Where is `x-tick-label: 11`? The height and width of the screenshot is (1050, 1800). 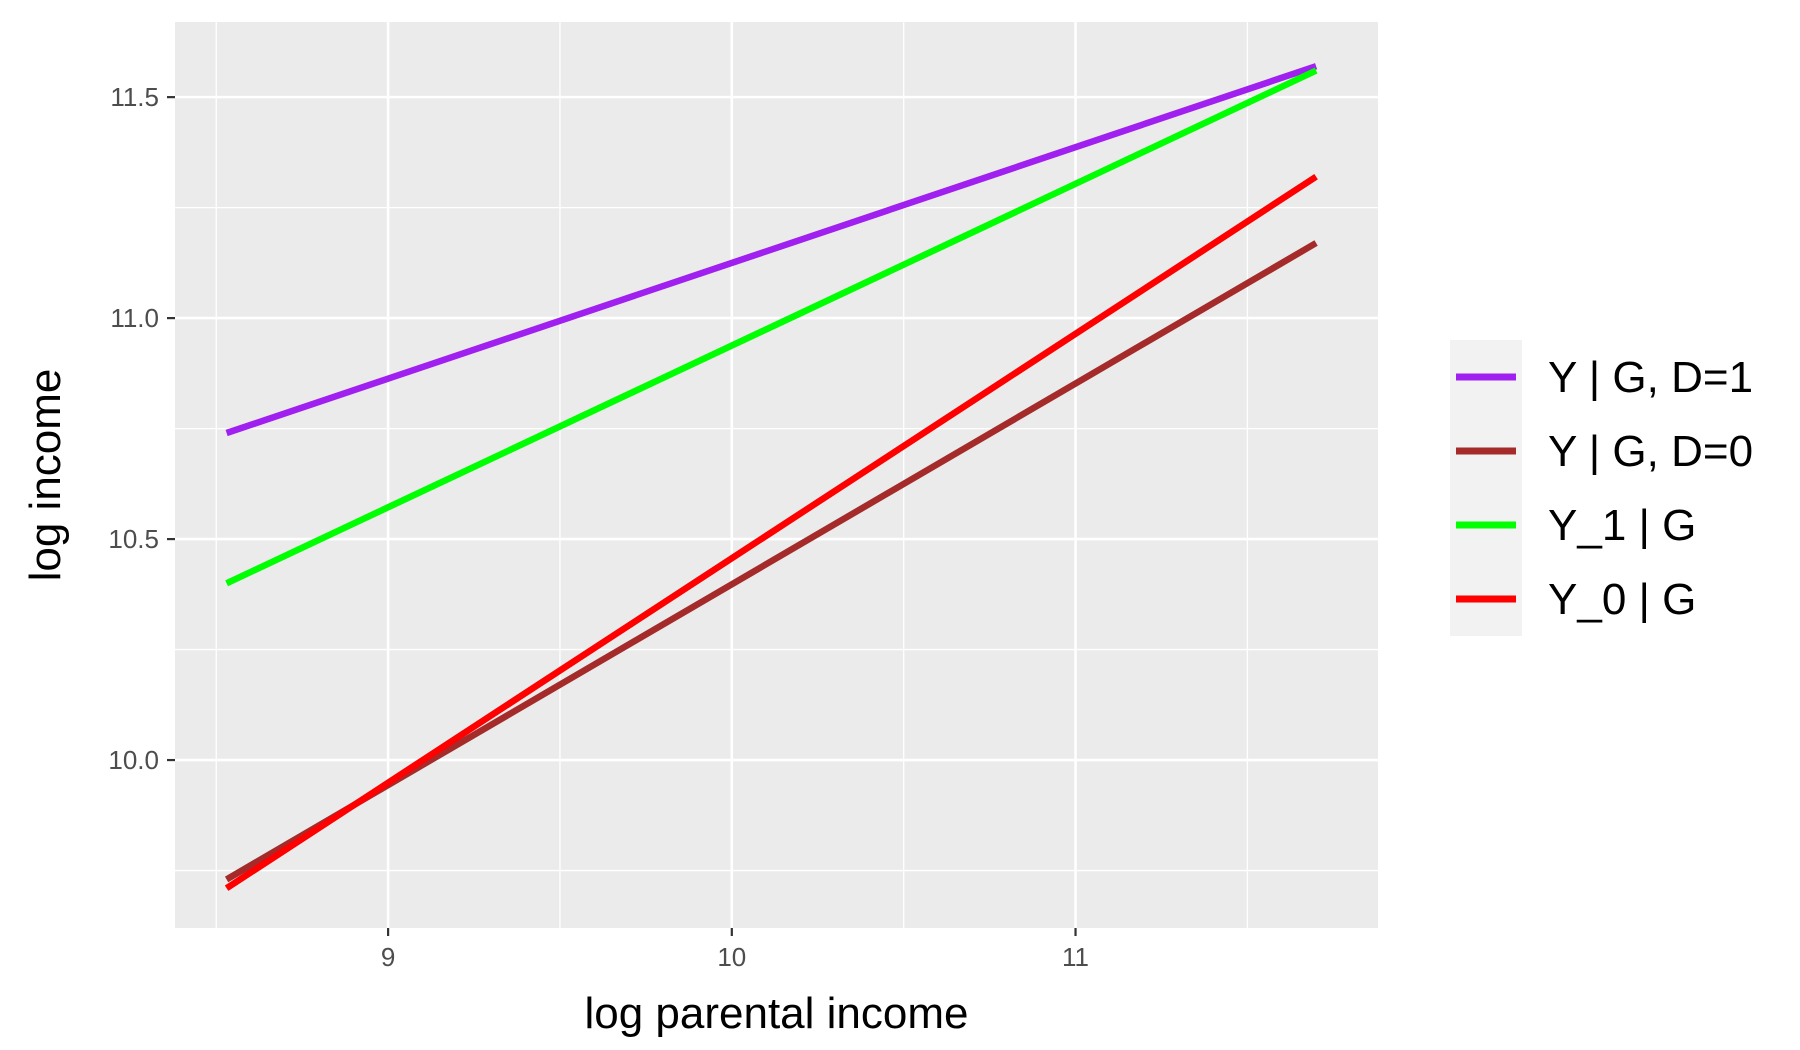
x-tick-label: 11 is located at coordinates (1075, 957).